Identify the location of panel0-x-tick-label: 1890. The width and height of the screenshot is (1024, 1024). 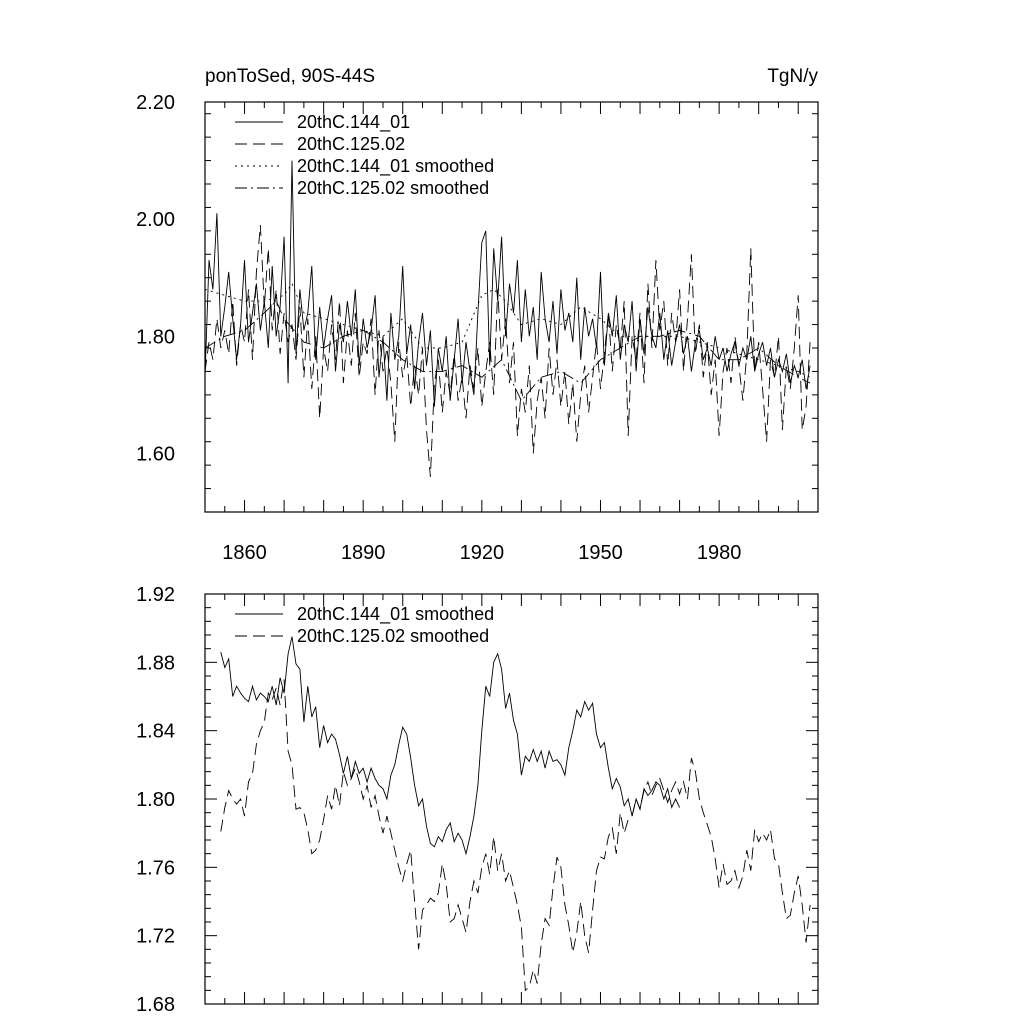
(363, 553).